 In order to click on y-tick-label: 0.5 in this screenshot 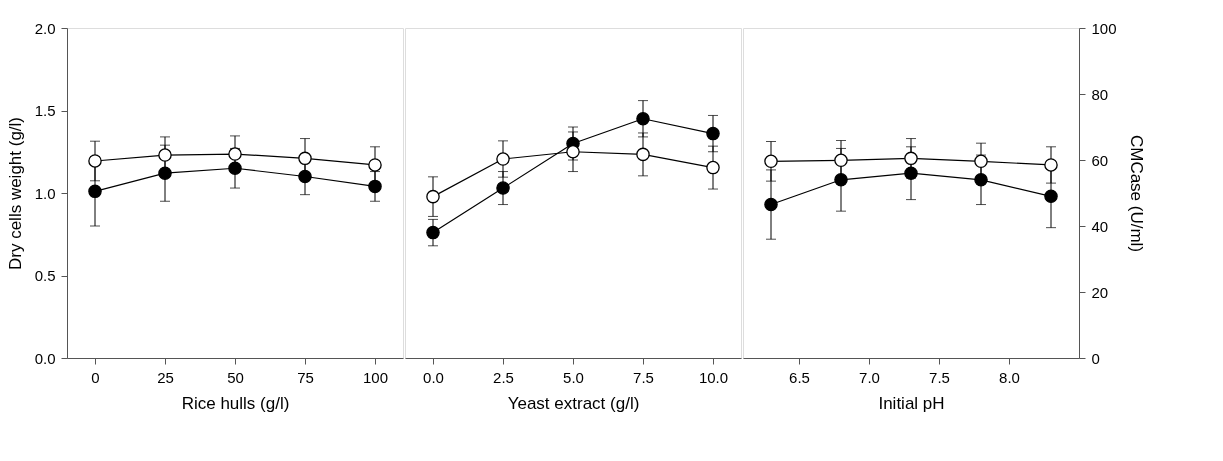, I will do `click(45, 275)`.